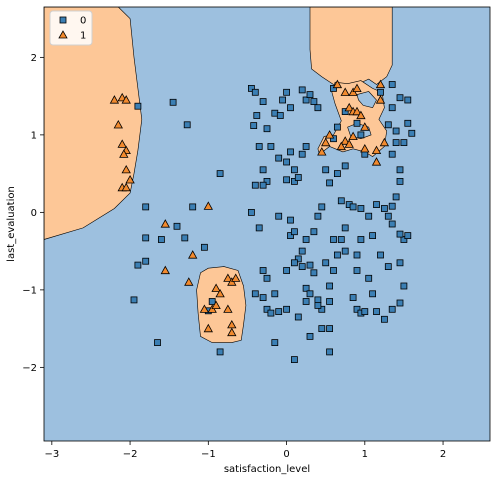 This screenshot has height=481, width=497. I want to click on x-tick-label: −1, so click(208, 454).